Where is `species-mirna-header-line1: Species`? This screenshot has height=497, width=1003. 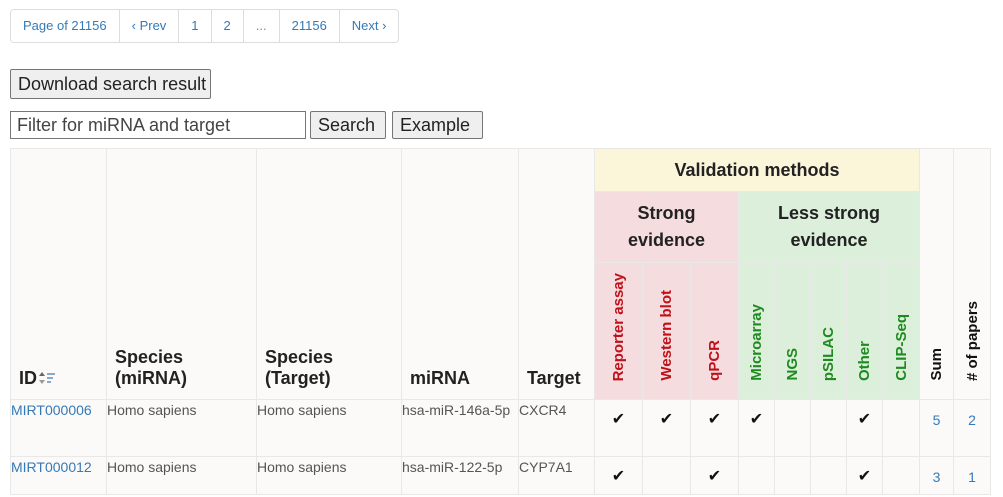
species-mirna-header-line1: Species is located at coordinates (149, 357).